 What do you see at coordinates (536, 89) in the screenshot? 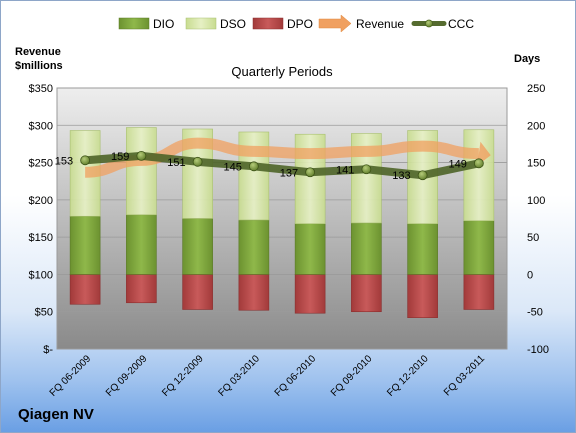
I see `right-tick-label: 250` at bounding box center [536, 89].